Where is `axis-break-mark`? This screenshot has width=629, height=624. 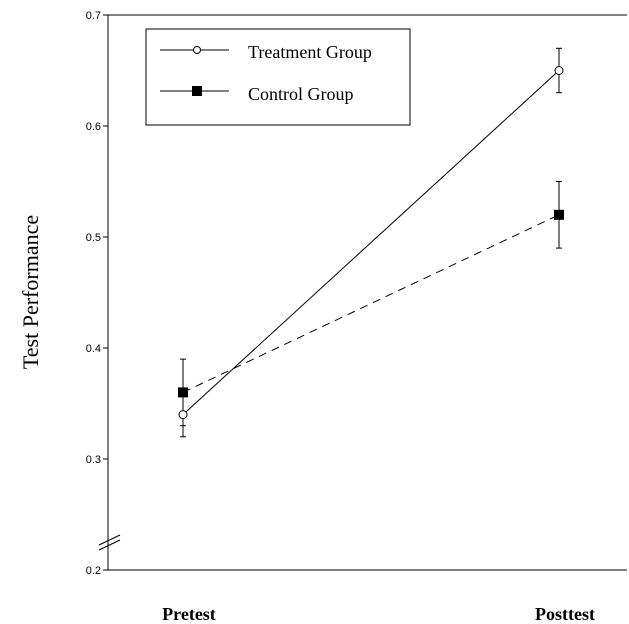 axis-break-mark is located at coordinates (109, 542).